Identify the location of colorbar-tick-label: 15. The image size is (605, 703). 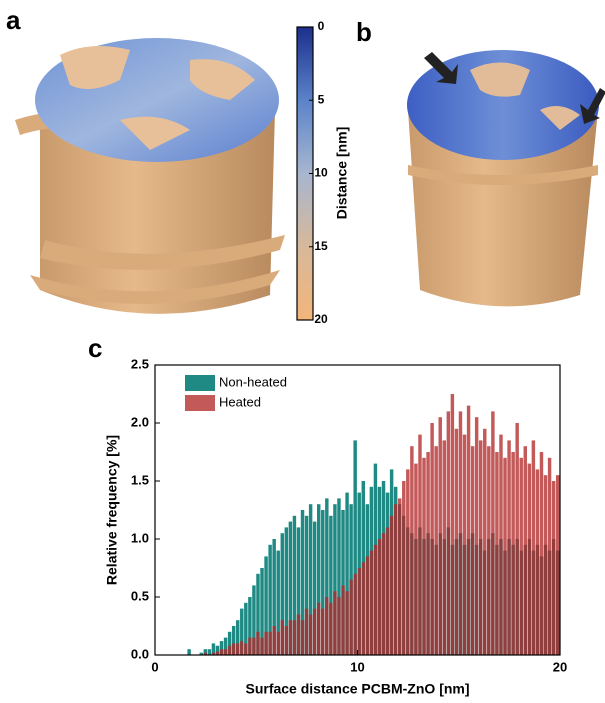
(321, 246).